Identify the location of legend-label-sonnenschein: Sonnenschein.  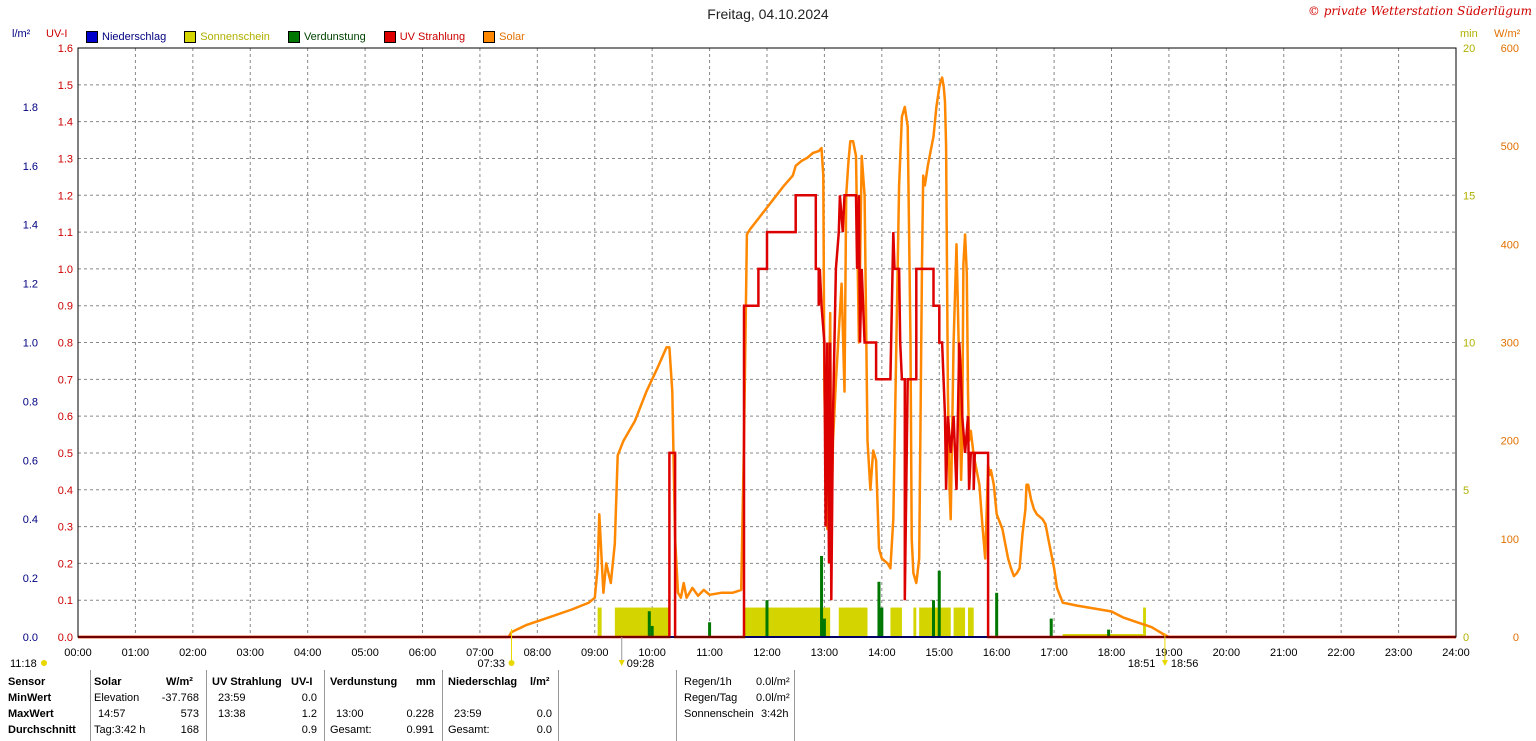
(235, 37).